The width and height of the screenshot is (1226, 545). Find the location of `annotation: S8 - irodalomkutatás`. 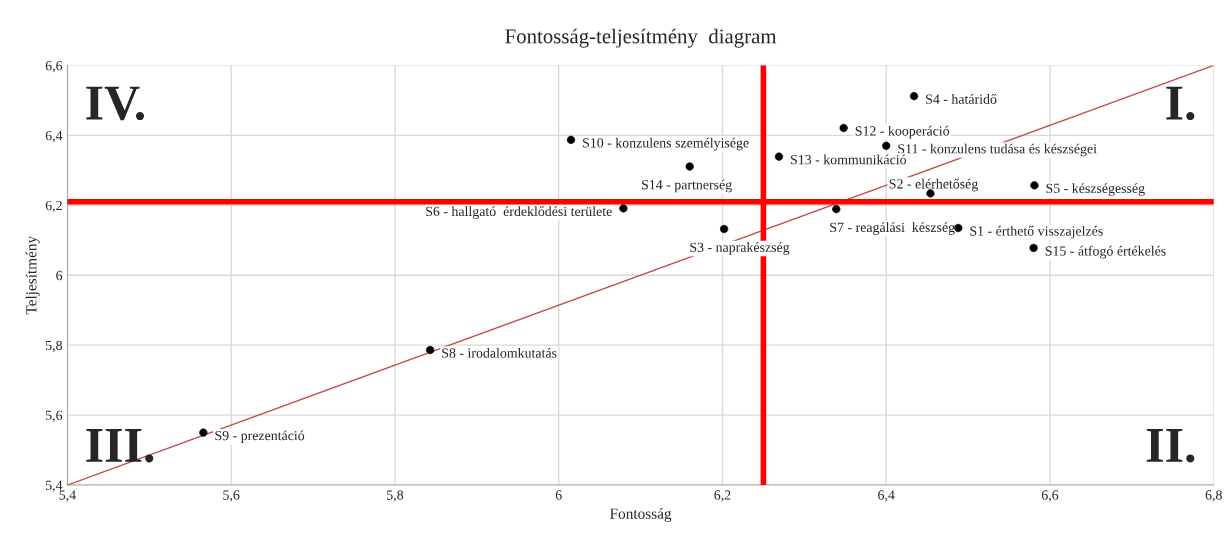

annotation: S8 - irodalomkutatás is located at coordinates (499, 352).